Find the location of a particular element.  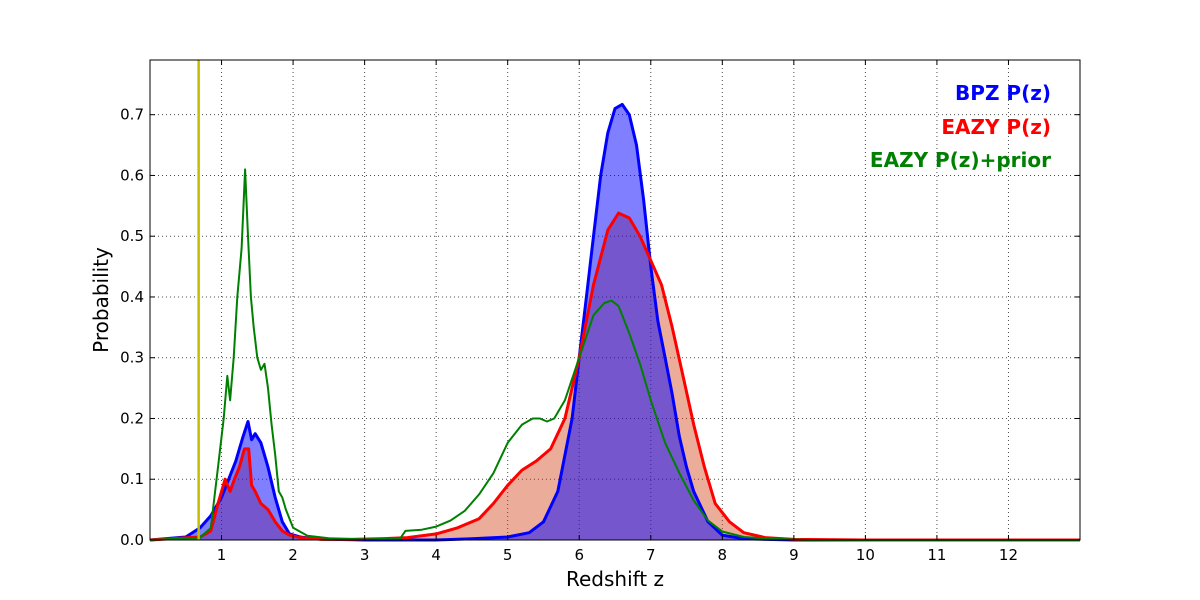

x-tick-label: 12 is located at coordinates (1008, 555).